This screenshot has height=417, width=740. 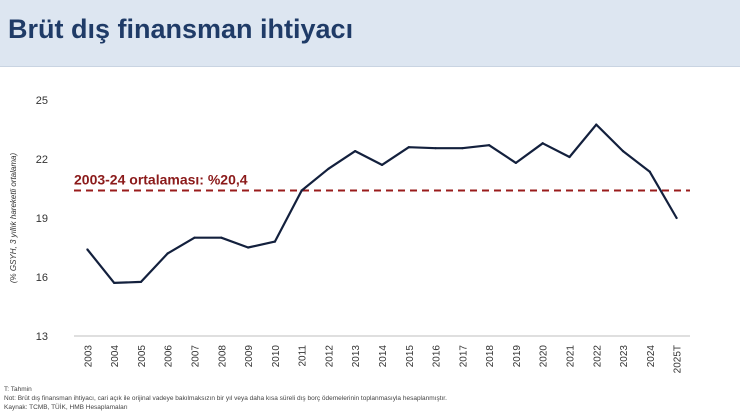 What do you see at coordinates (437, 356) in the screenshot?
I see `x-tick-label: 2016` at bounding box center [437, 356].